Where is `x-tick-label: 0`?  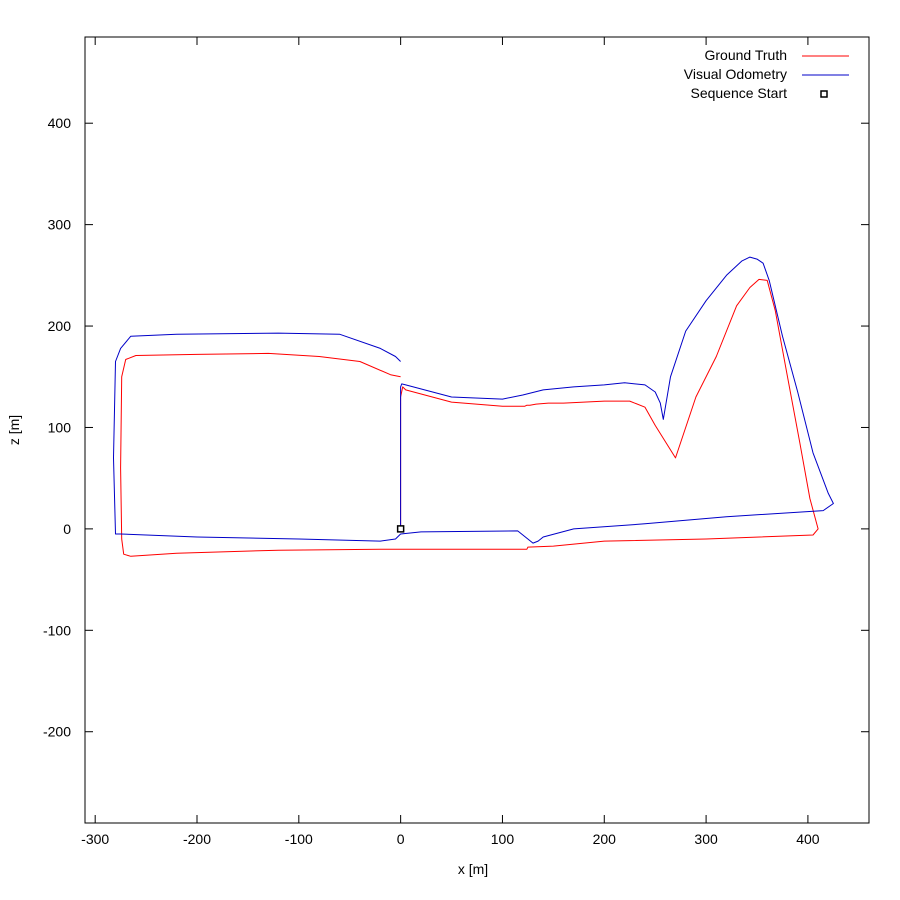
x-tick-label: 0 is located at coordinates (401, 839).